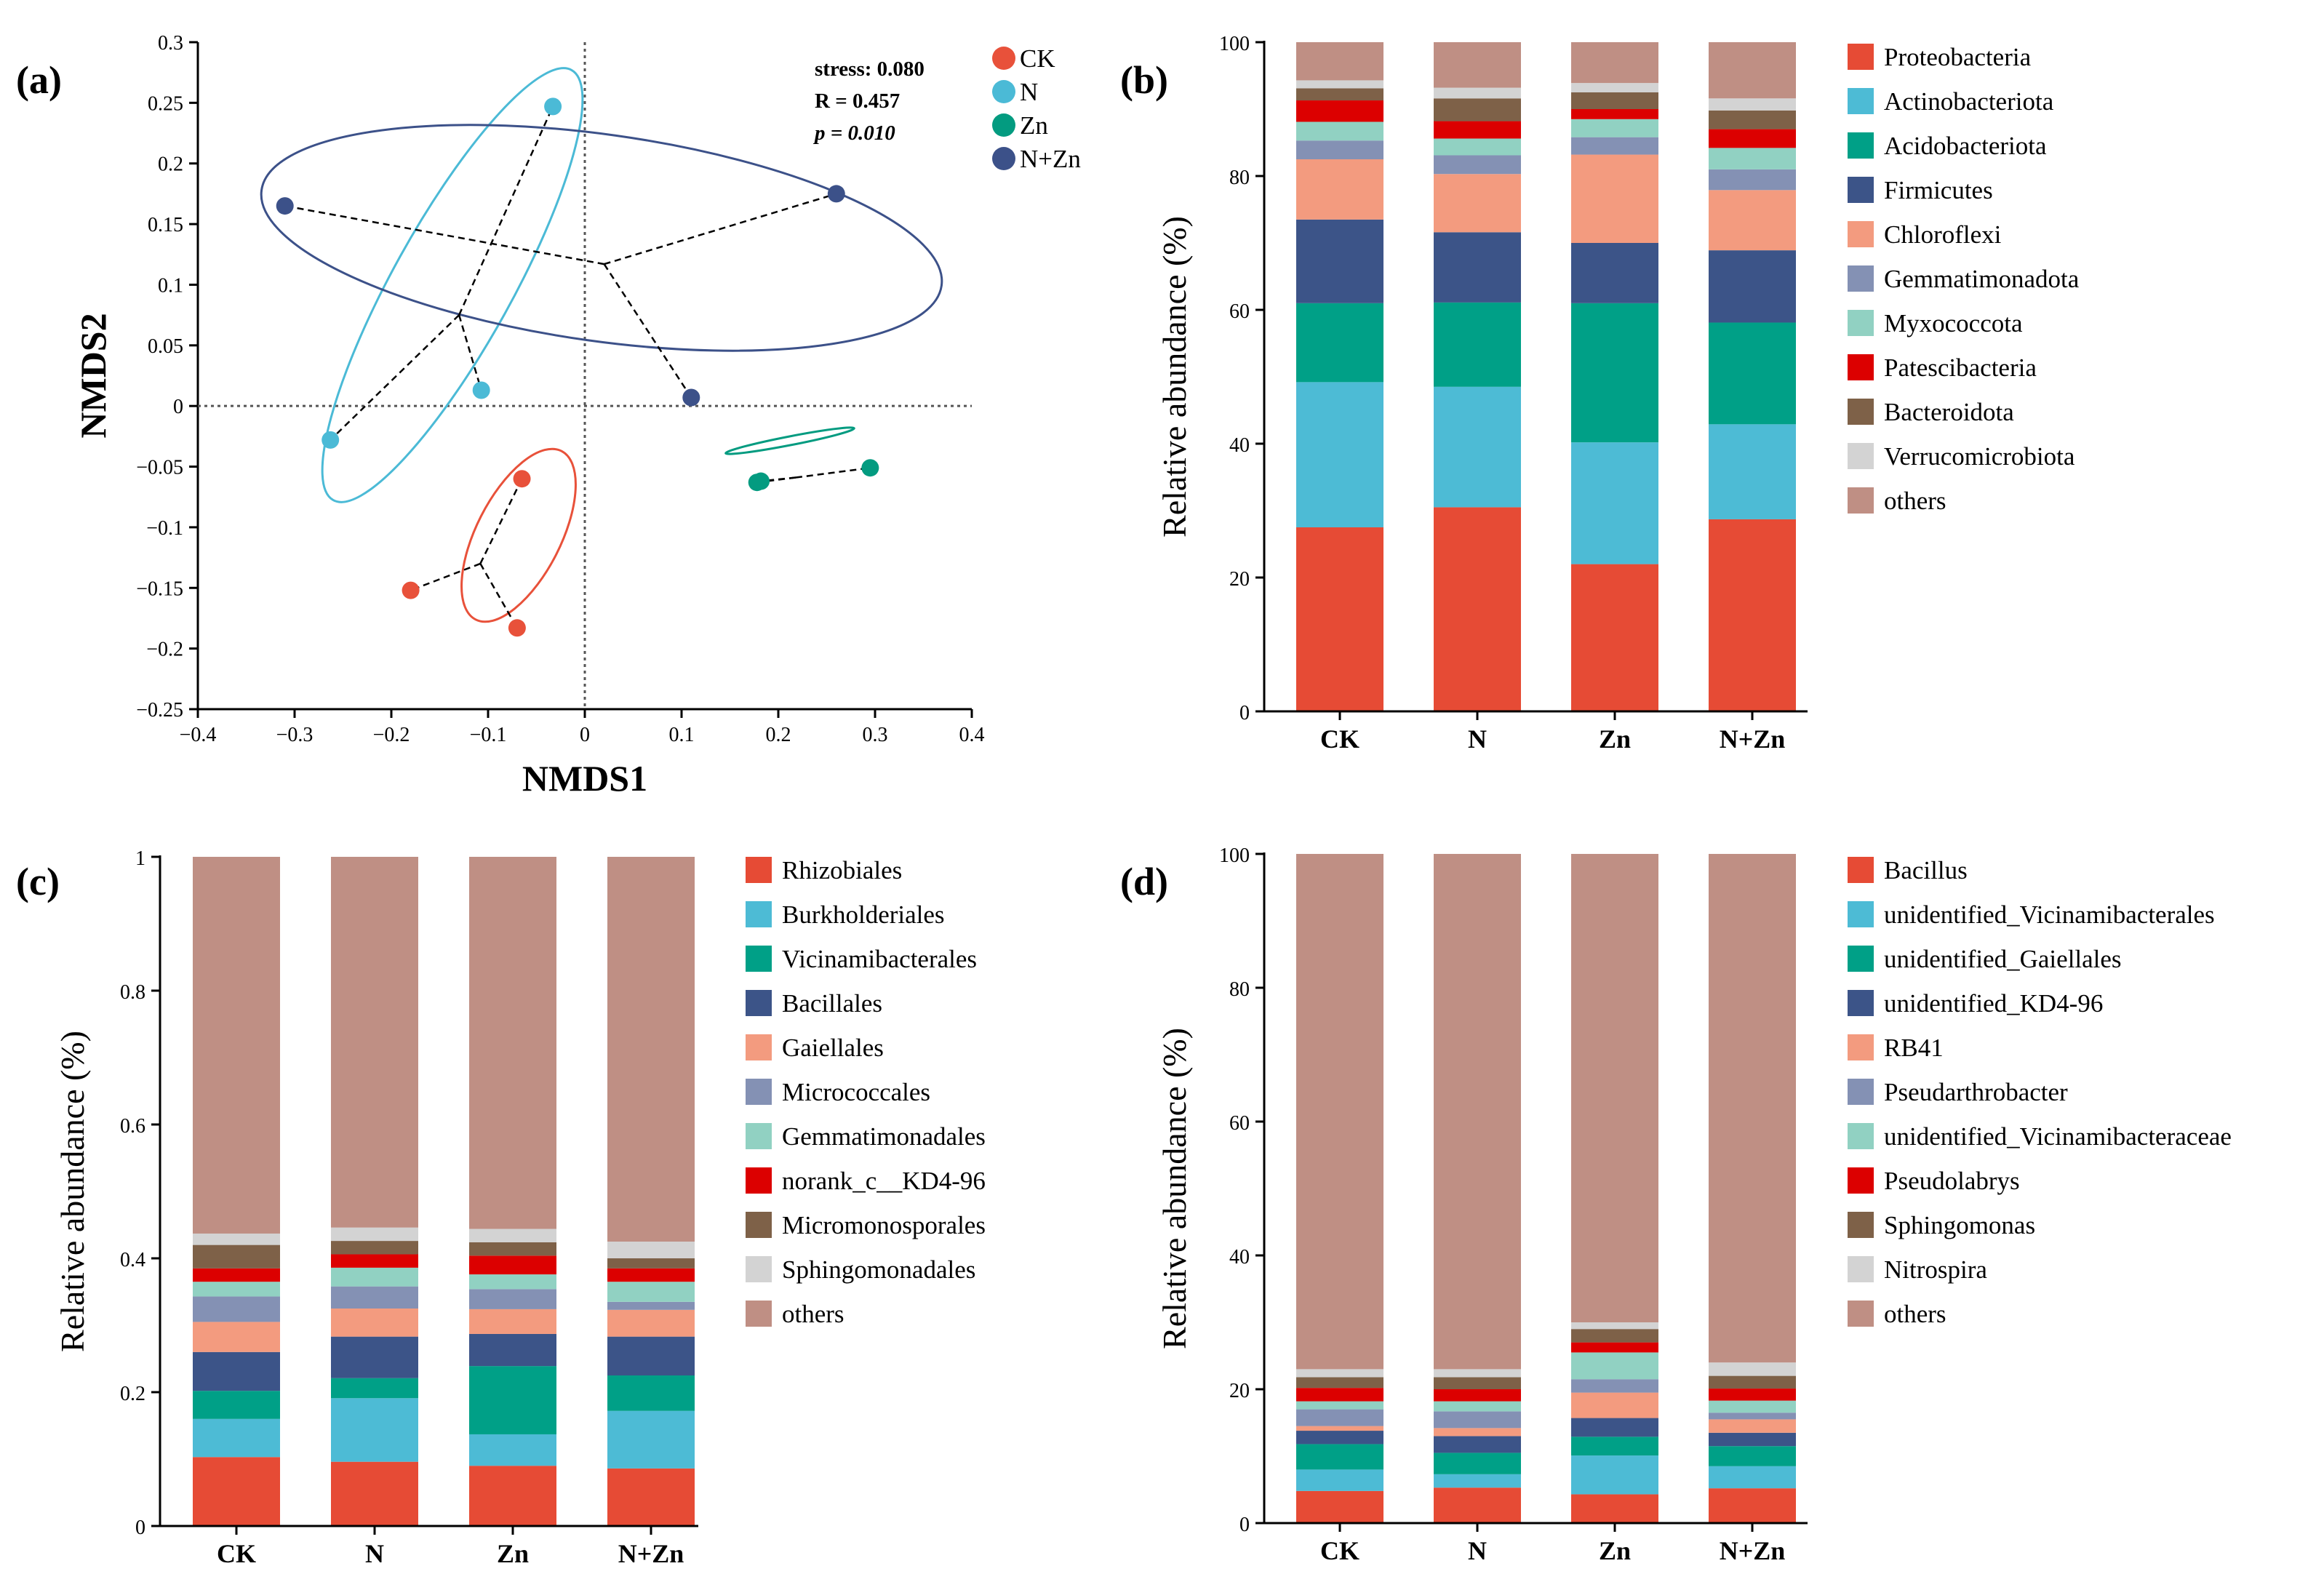 This screenshot has width=2324, height=1582. Describe the element at coordinates (691, 398) in the screenshot. I see `point-N+Zn` at that location.